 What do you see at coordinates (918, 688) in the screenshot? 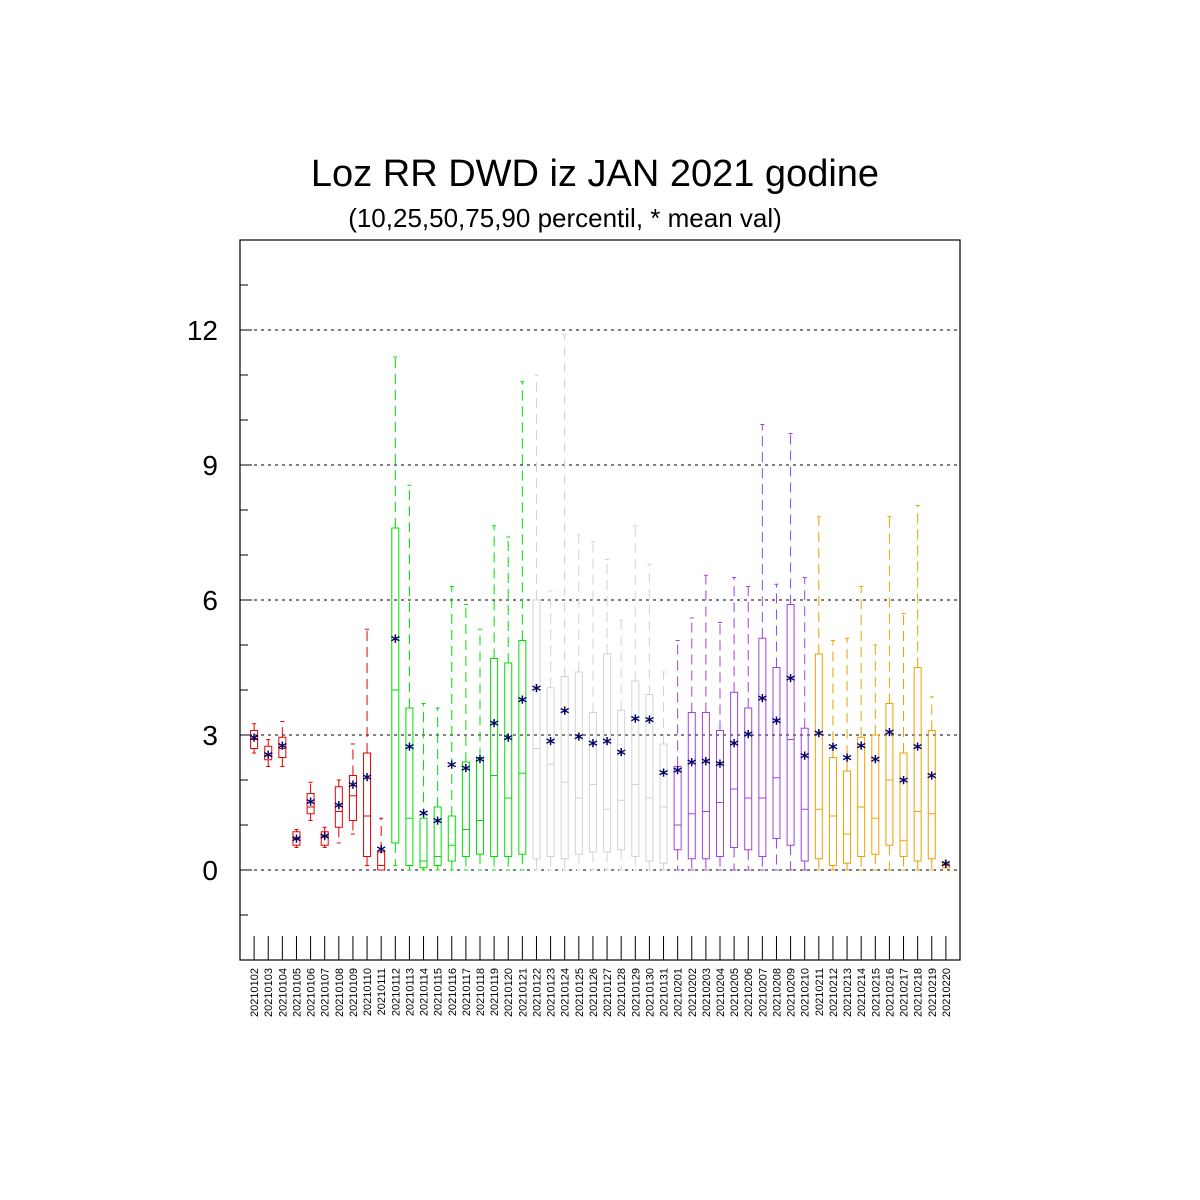
I see `box-20210218: *` at bounding box center [918, 688].